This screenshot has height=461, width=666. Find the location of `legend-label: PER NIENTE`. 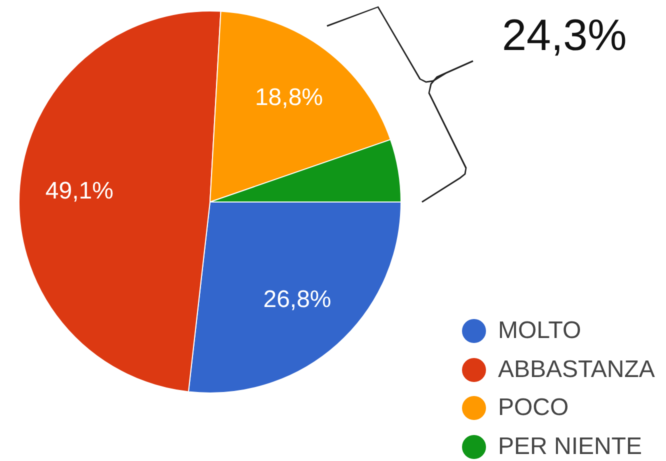

legend-label: PER NIENTE is located at coordinates (570, 446).